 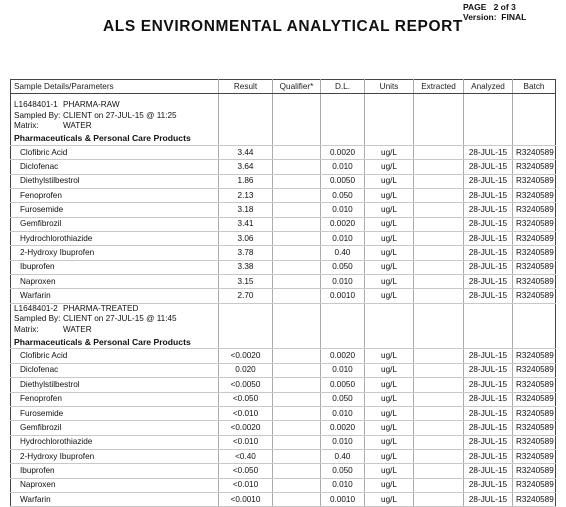 I want to click on result-value: <0.010, so click(x=245, y=485).